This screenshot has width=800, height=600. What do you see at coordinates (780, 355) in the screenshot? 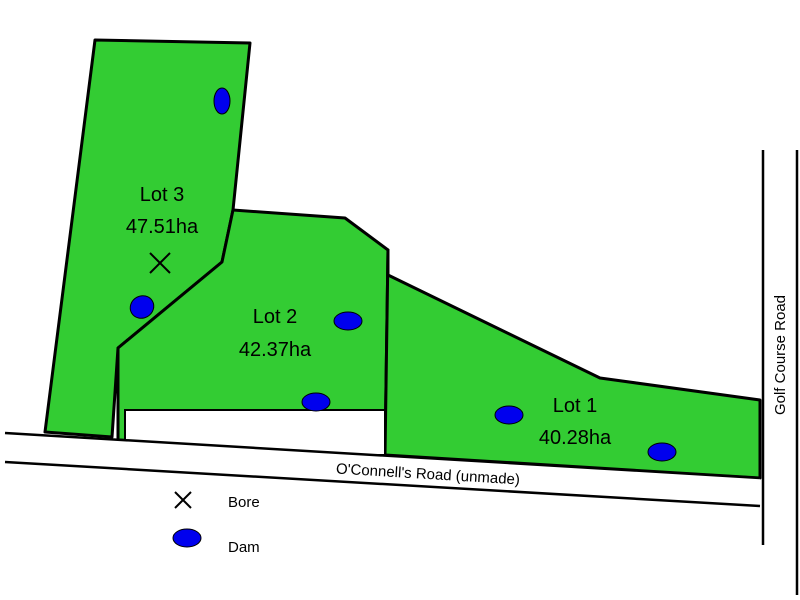
I see `road-name: Golf Course Road` at bounding box center [780, 355].